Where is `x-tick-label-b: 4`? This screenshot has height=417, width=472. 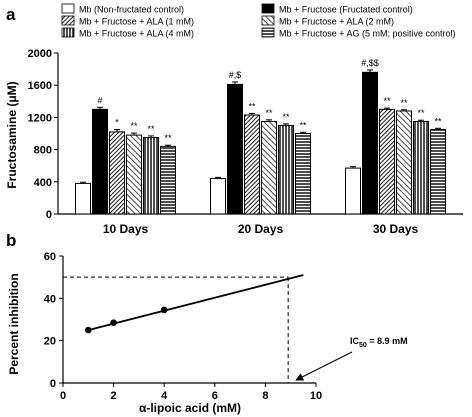 x-tick-label-b: 4 is located at coordinates (164, 396).